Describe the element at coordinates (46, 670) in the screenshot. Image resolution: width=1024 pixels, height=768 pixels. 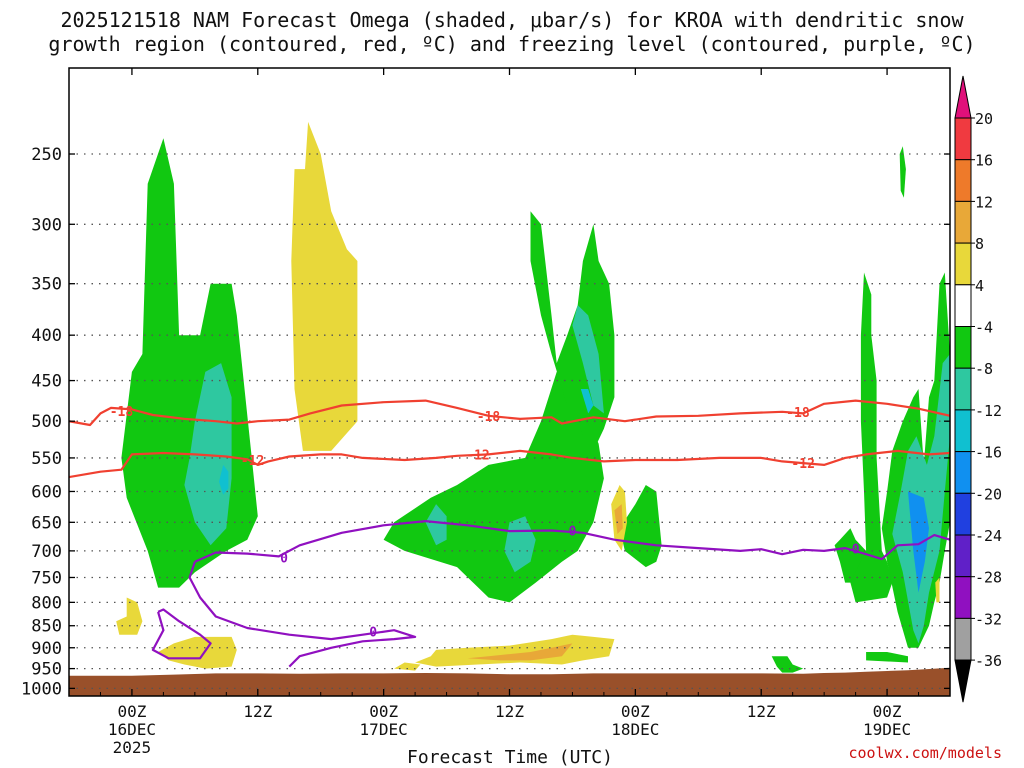
I see `y-tick-label-950: 950` at that location.